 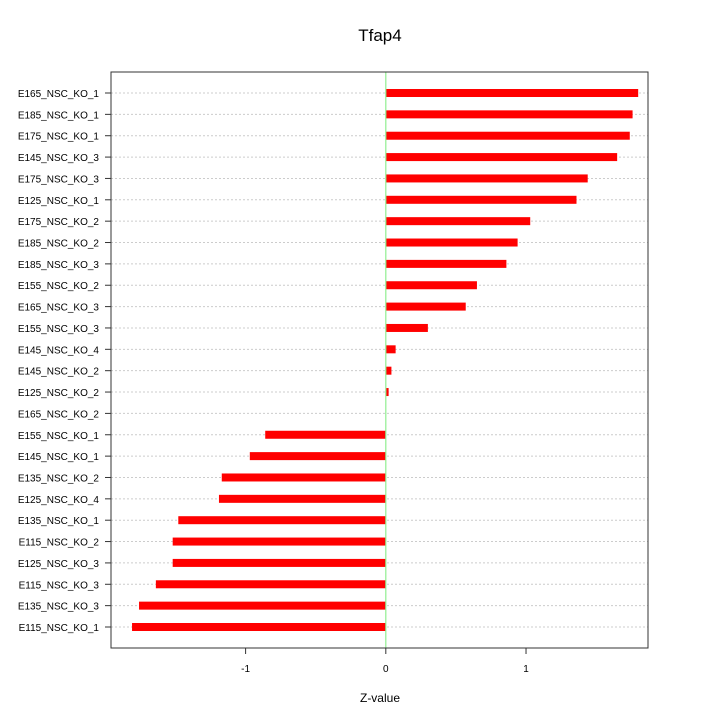 What do you see at coordinates (59, 222) in the screenshot?
I see `y-tick-label: E175_NSC_KO_2` at bounding box center [59, 222].